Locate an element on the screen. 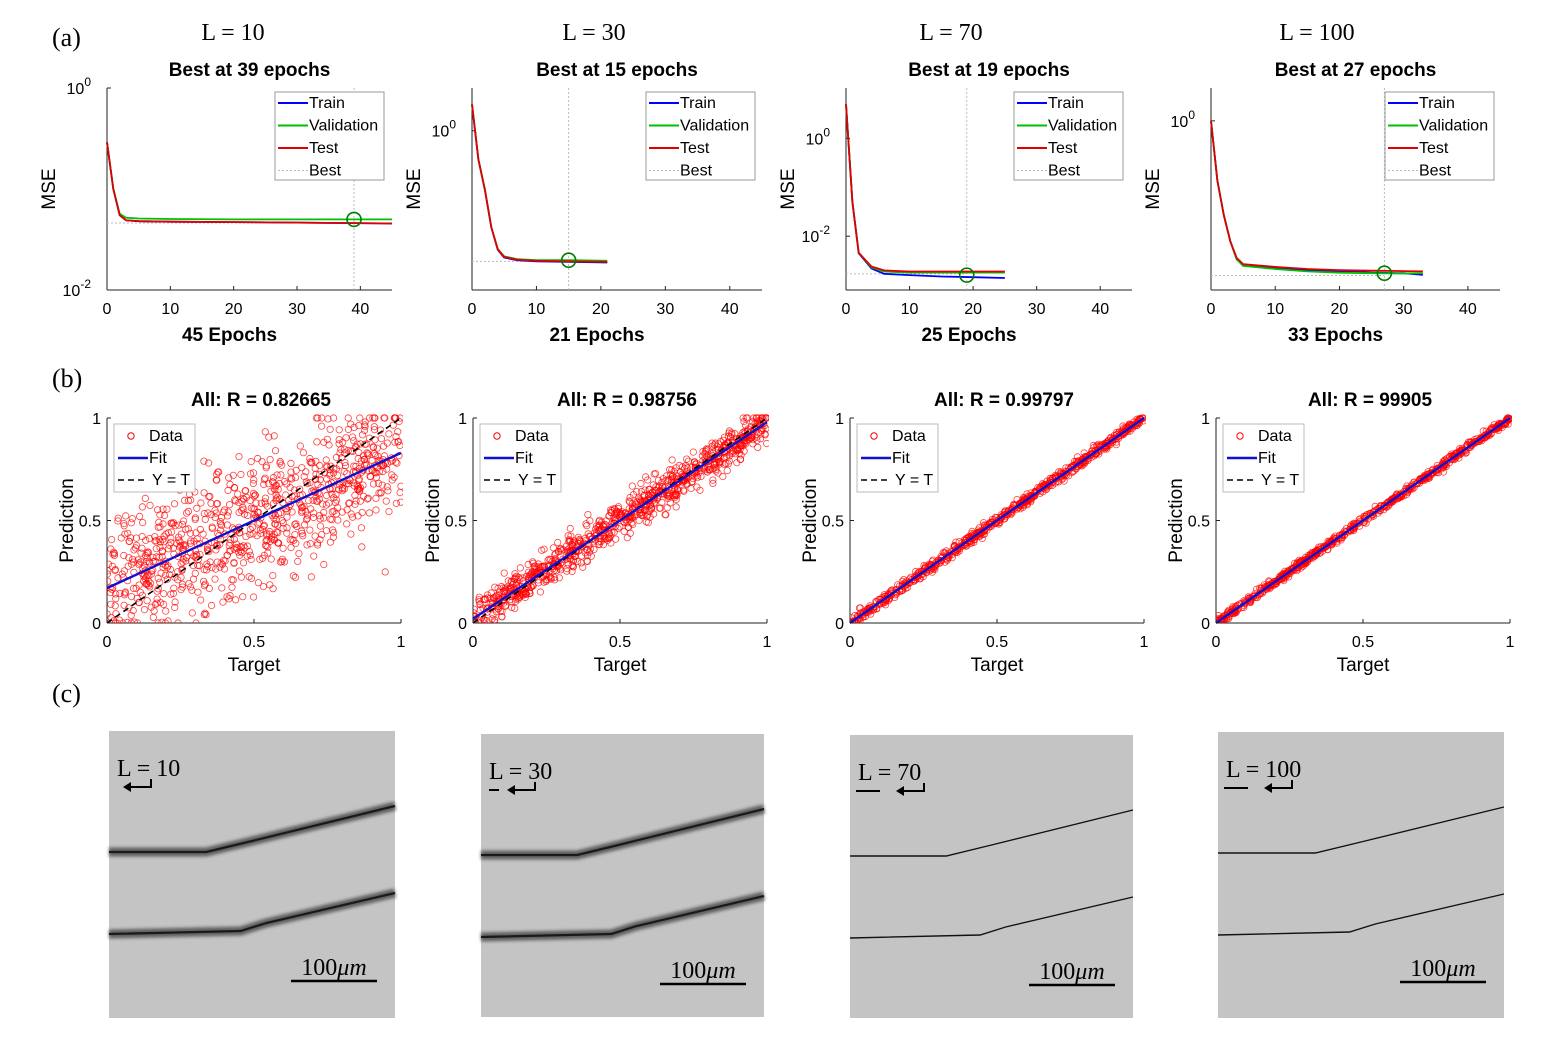  mse-chart-title: Best at 19 epochs is located at coordinates (989, 70).